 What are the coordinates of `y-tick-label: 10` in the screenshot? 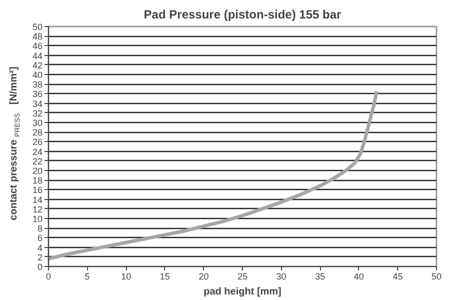 It's located at (37, 219).